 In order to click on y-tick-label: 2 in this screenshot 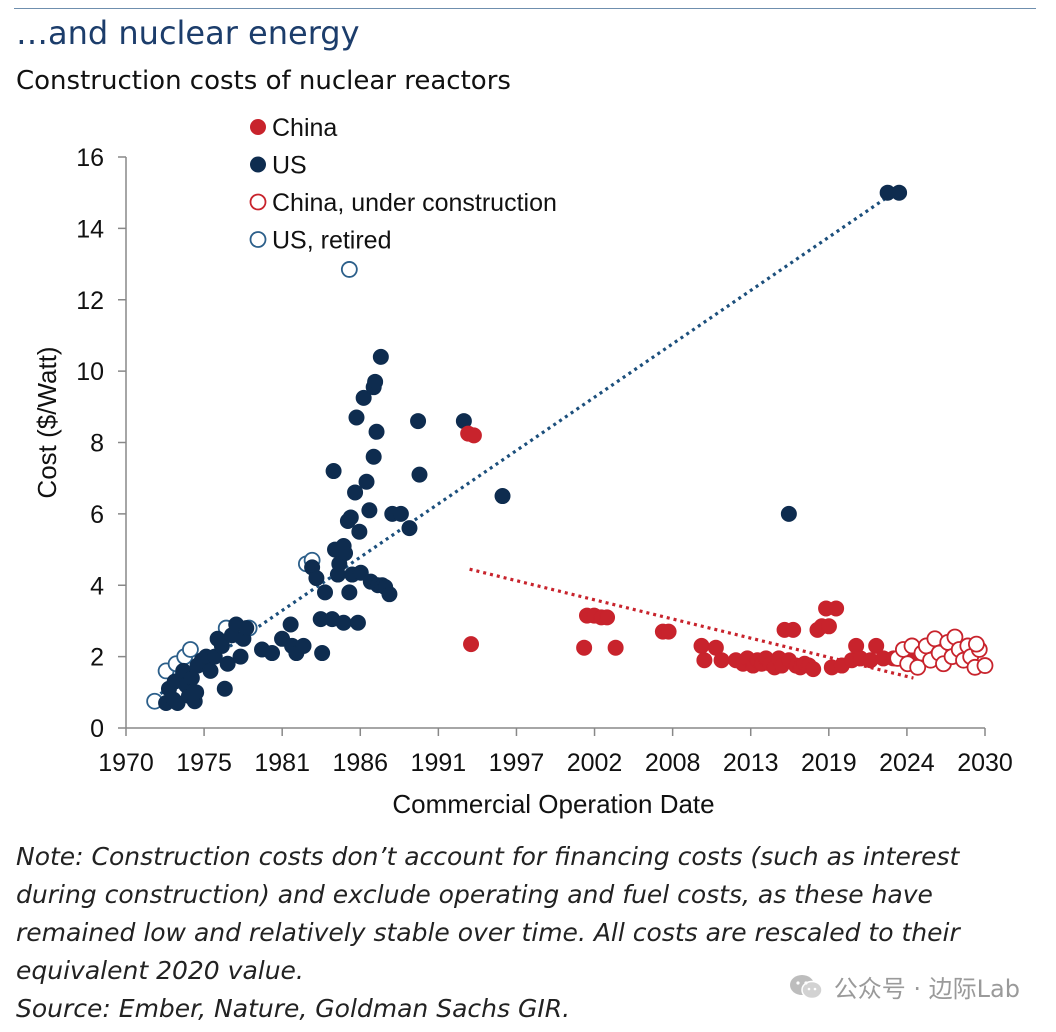, I will do `click(97, 658)`.